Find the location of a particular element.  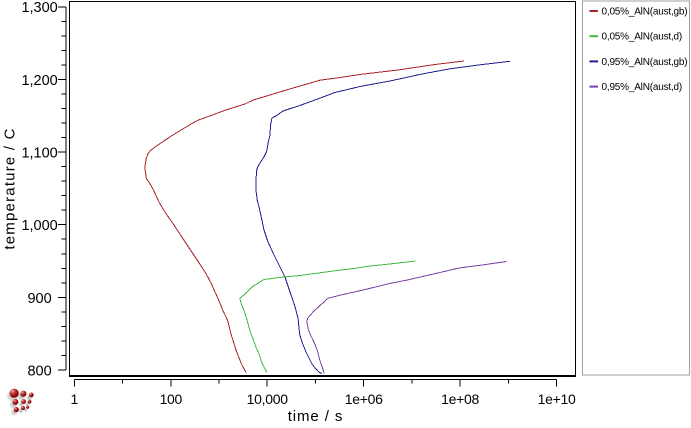

svg-text: 1,100 is located at coordinates (39, 154).